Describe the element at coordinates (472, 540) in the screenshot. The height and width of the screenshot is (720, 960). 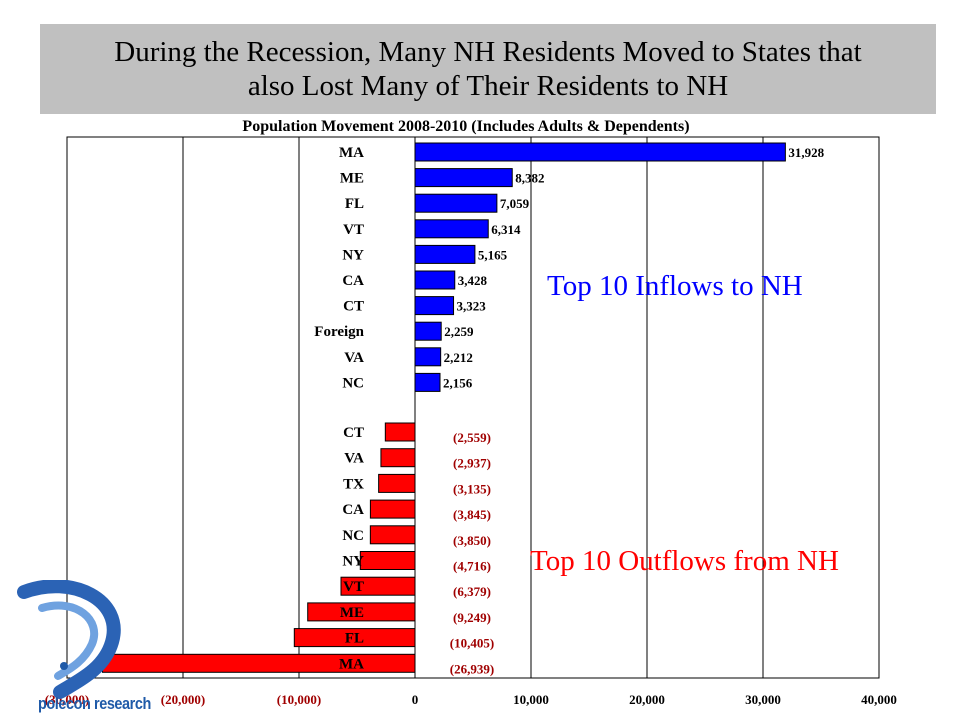
I see `value-label: (3,850)` at that location.